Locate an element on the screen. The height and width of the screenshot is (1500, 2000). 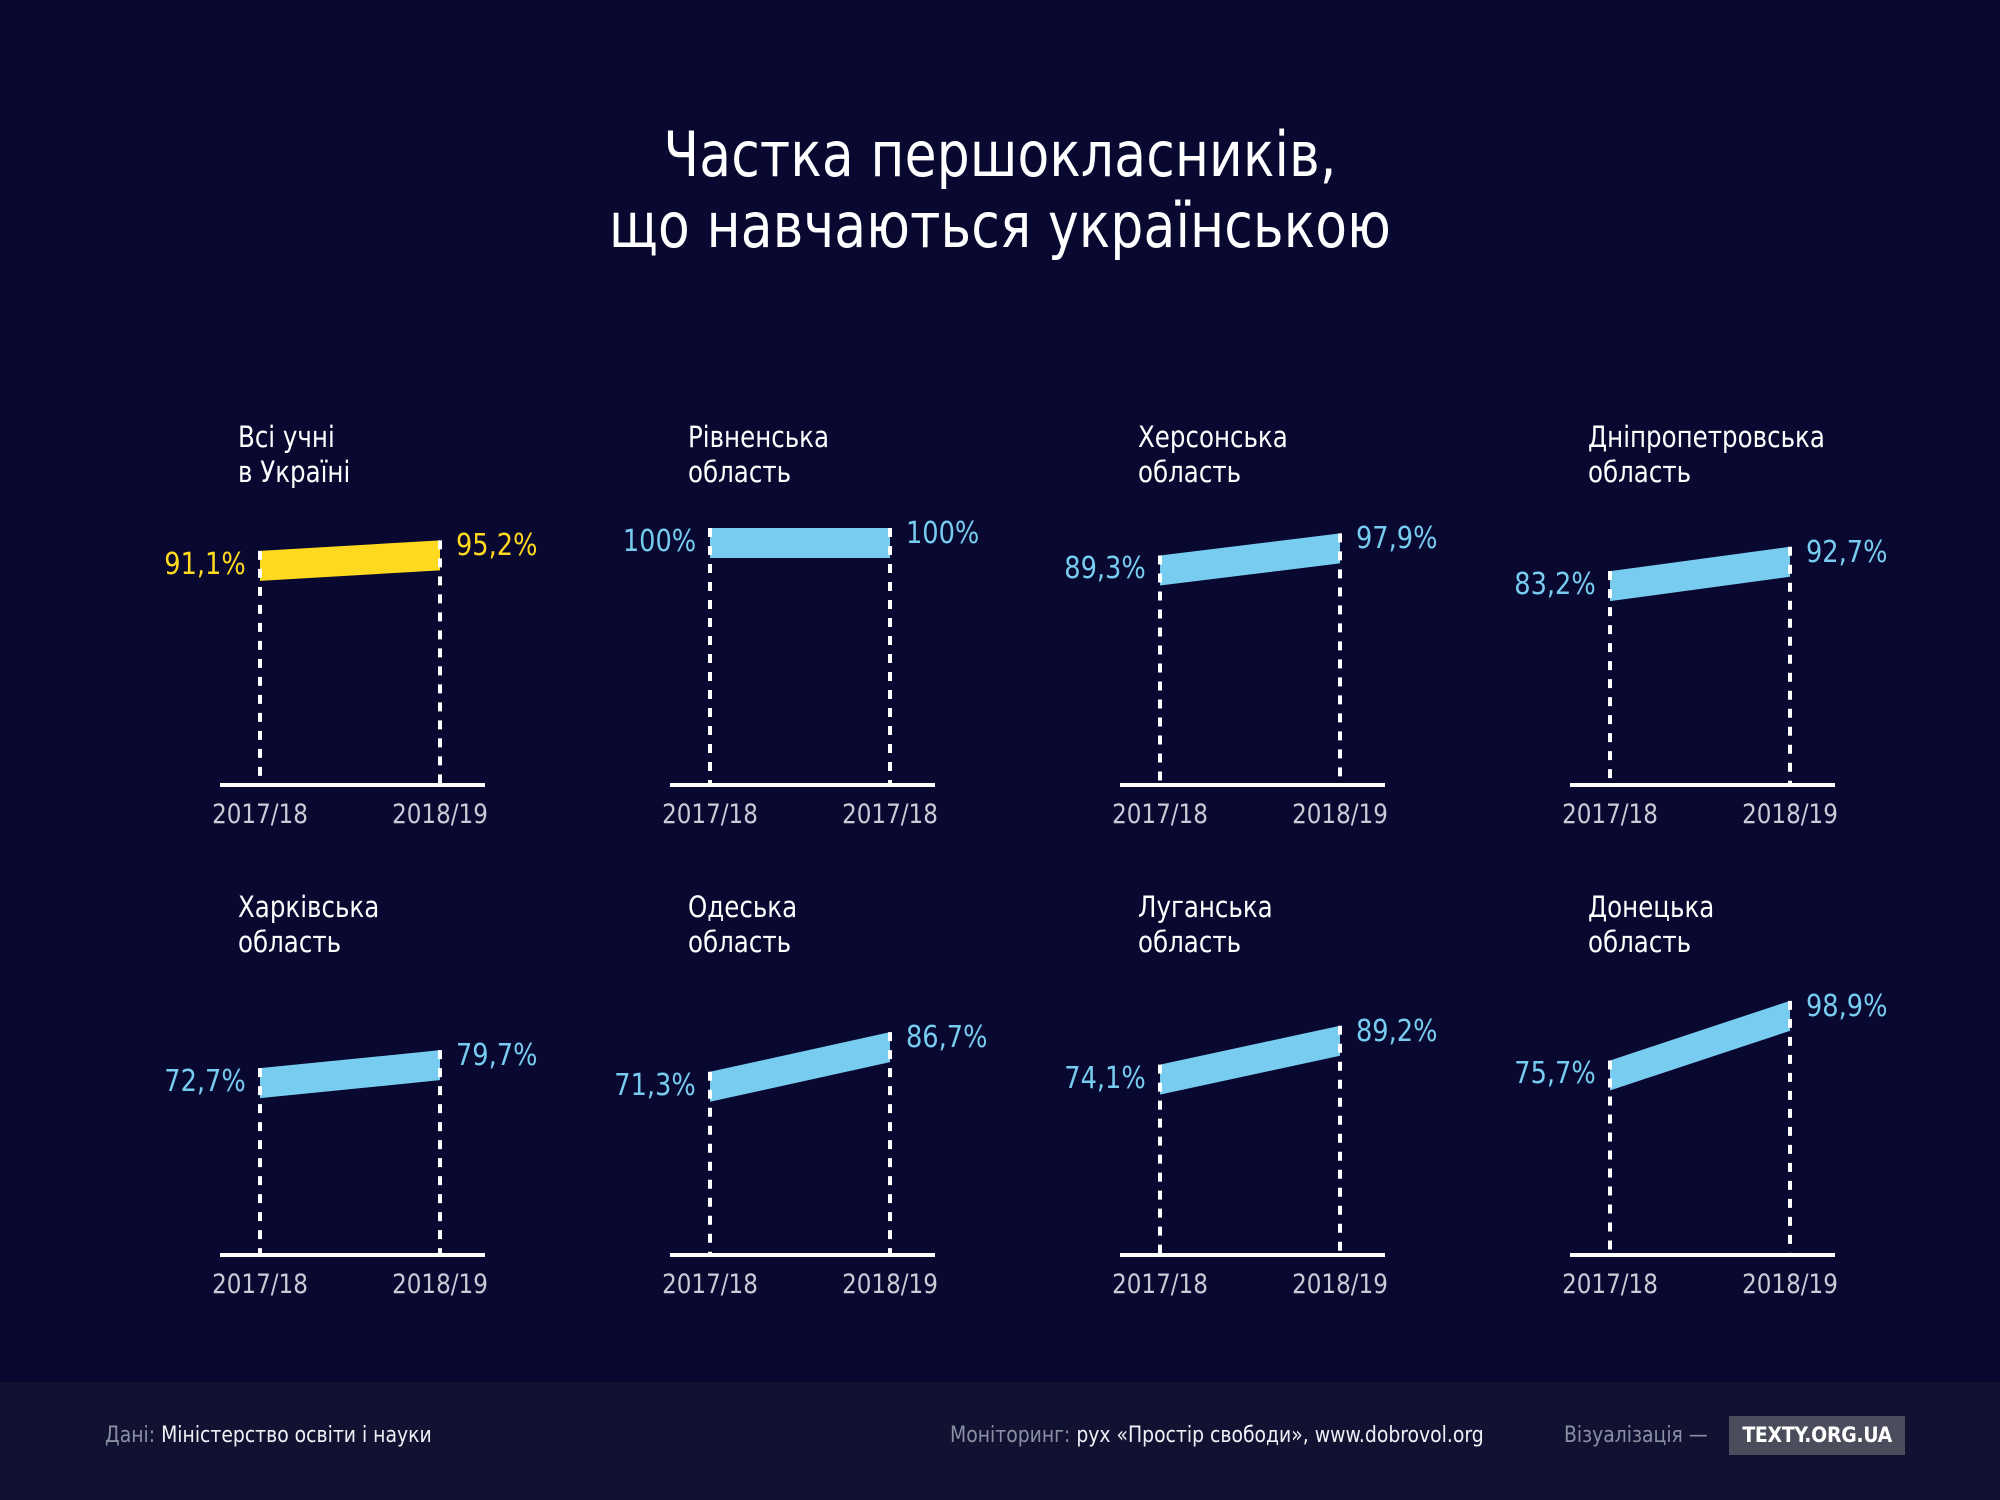
value-label-end: 92,7% is located at coordinates (1847, 552).